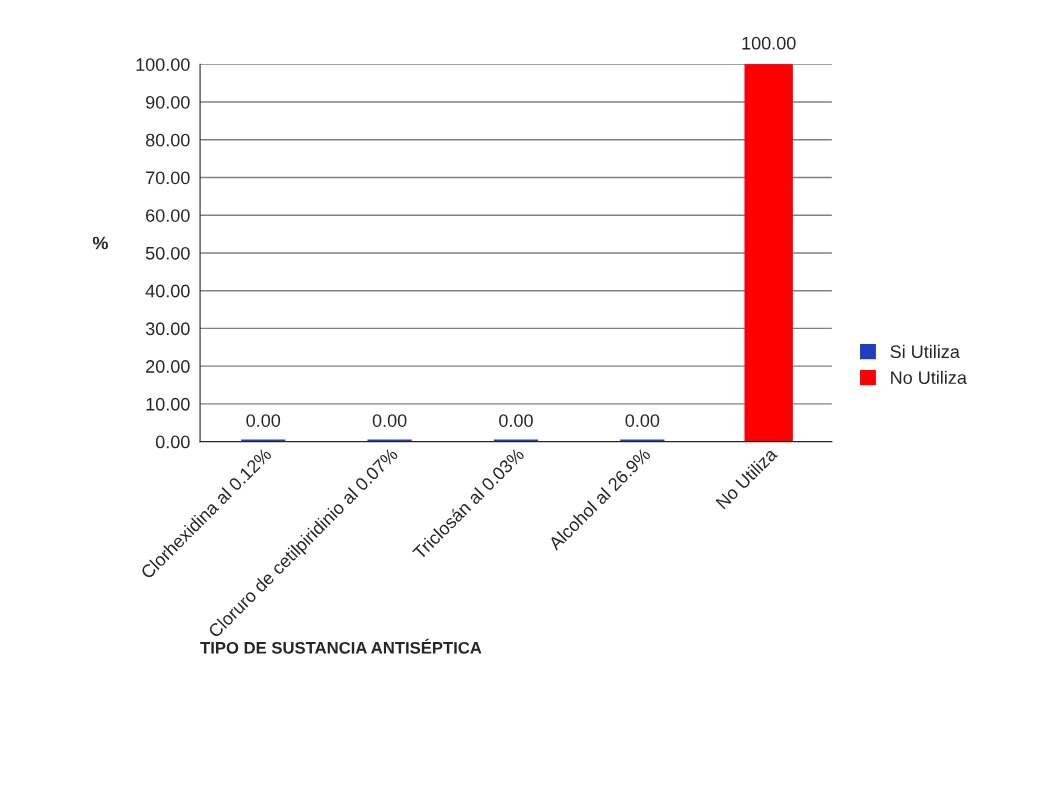 The image size is (1053, 803). I want to click on y-tick-label: 90.00, so click(168, 102).